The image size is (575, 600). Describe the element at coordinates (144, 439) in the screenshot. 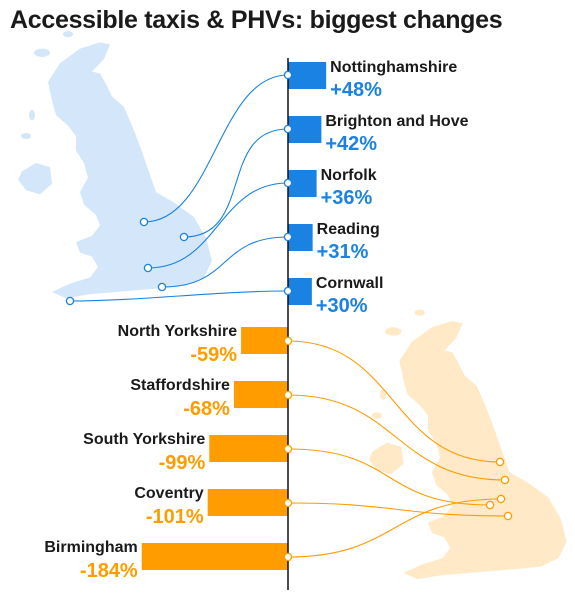

I see `category-label: South Yorkshire` at that location.